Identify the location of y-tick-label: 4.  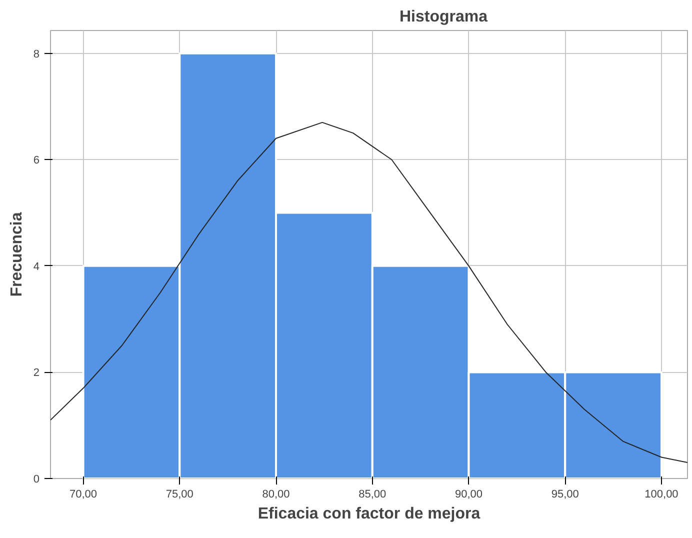
(36, 266).